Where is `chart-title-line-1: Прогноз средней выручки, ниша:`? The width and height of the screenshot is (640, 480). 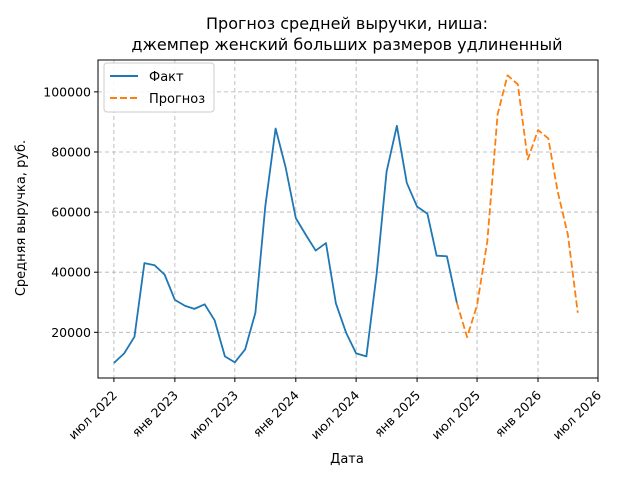
chart-title-line-1: Прогноз средней выручки, ниша: is located at coordinates (347, 23).